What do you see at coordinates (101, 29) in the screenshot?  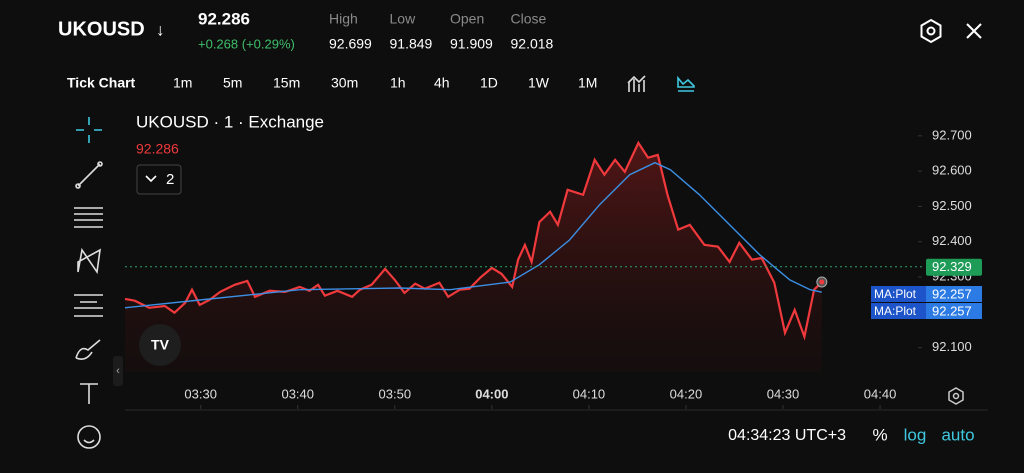 I see `symbol: UKOUSD` at bounding box center [101, 29].